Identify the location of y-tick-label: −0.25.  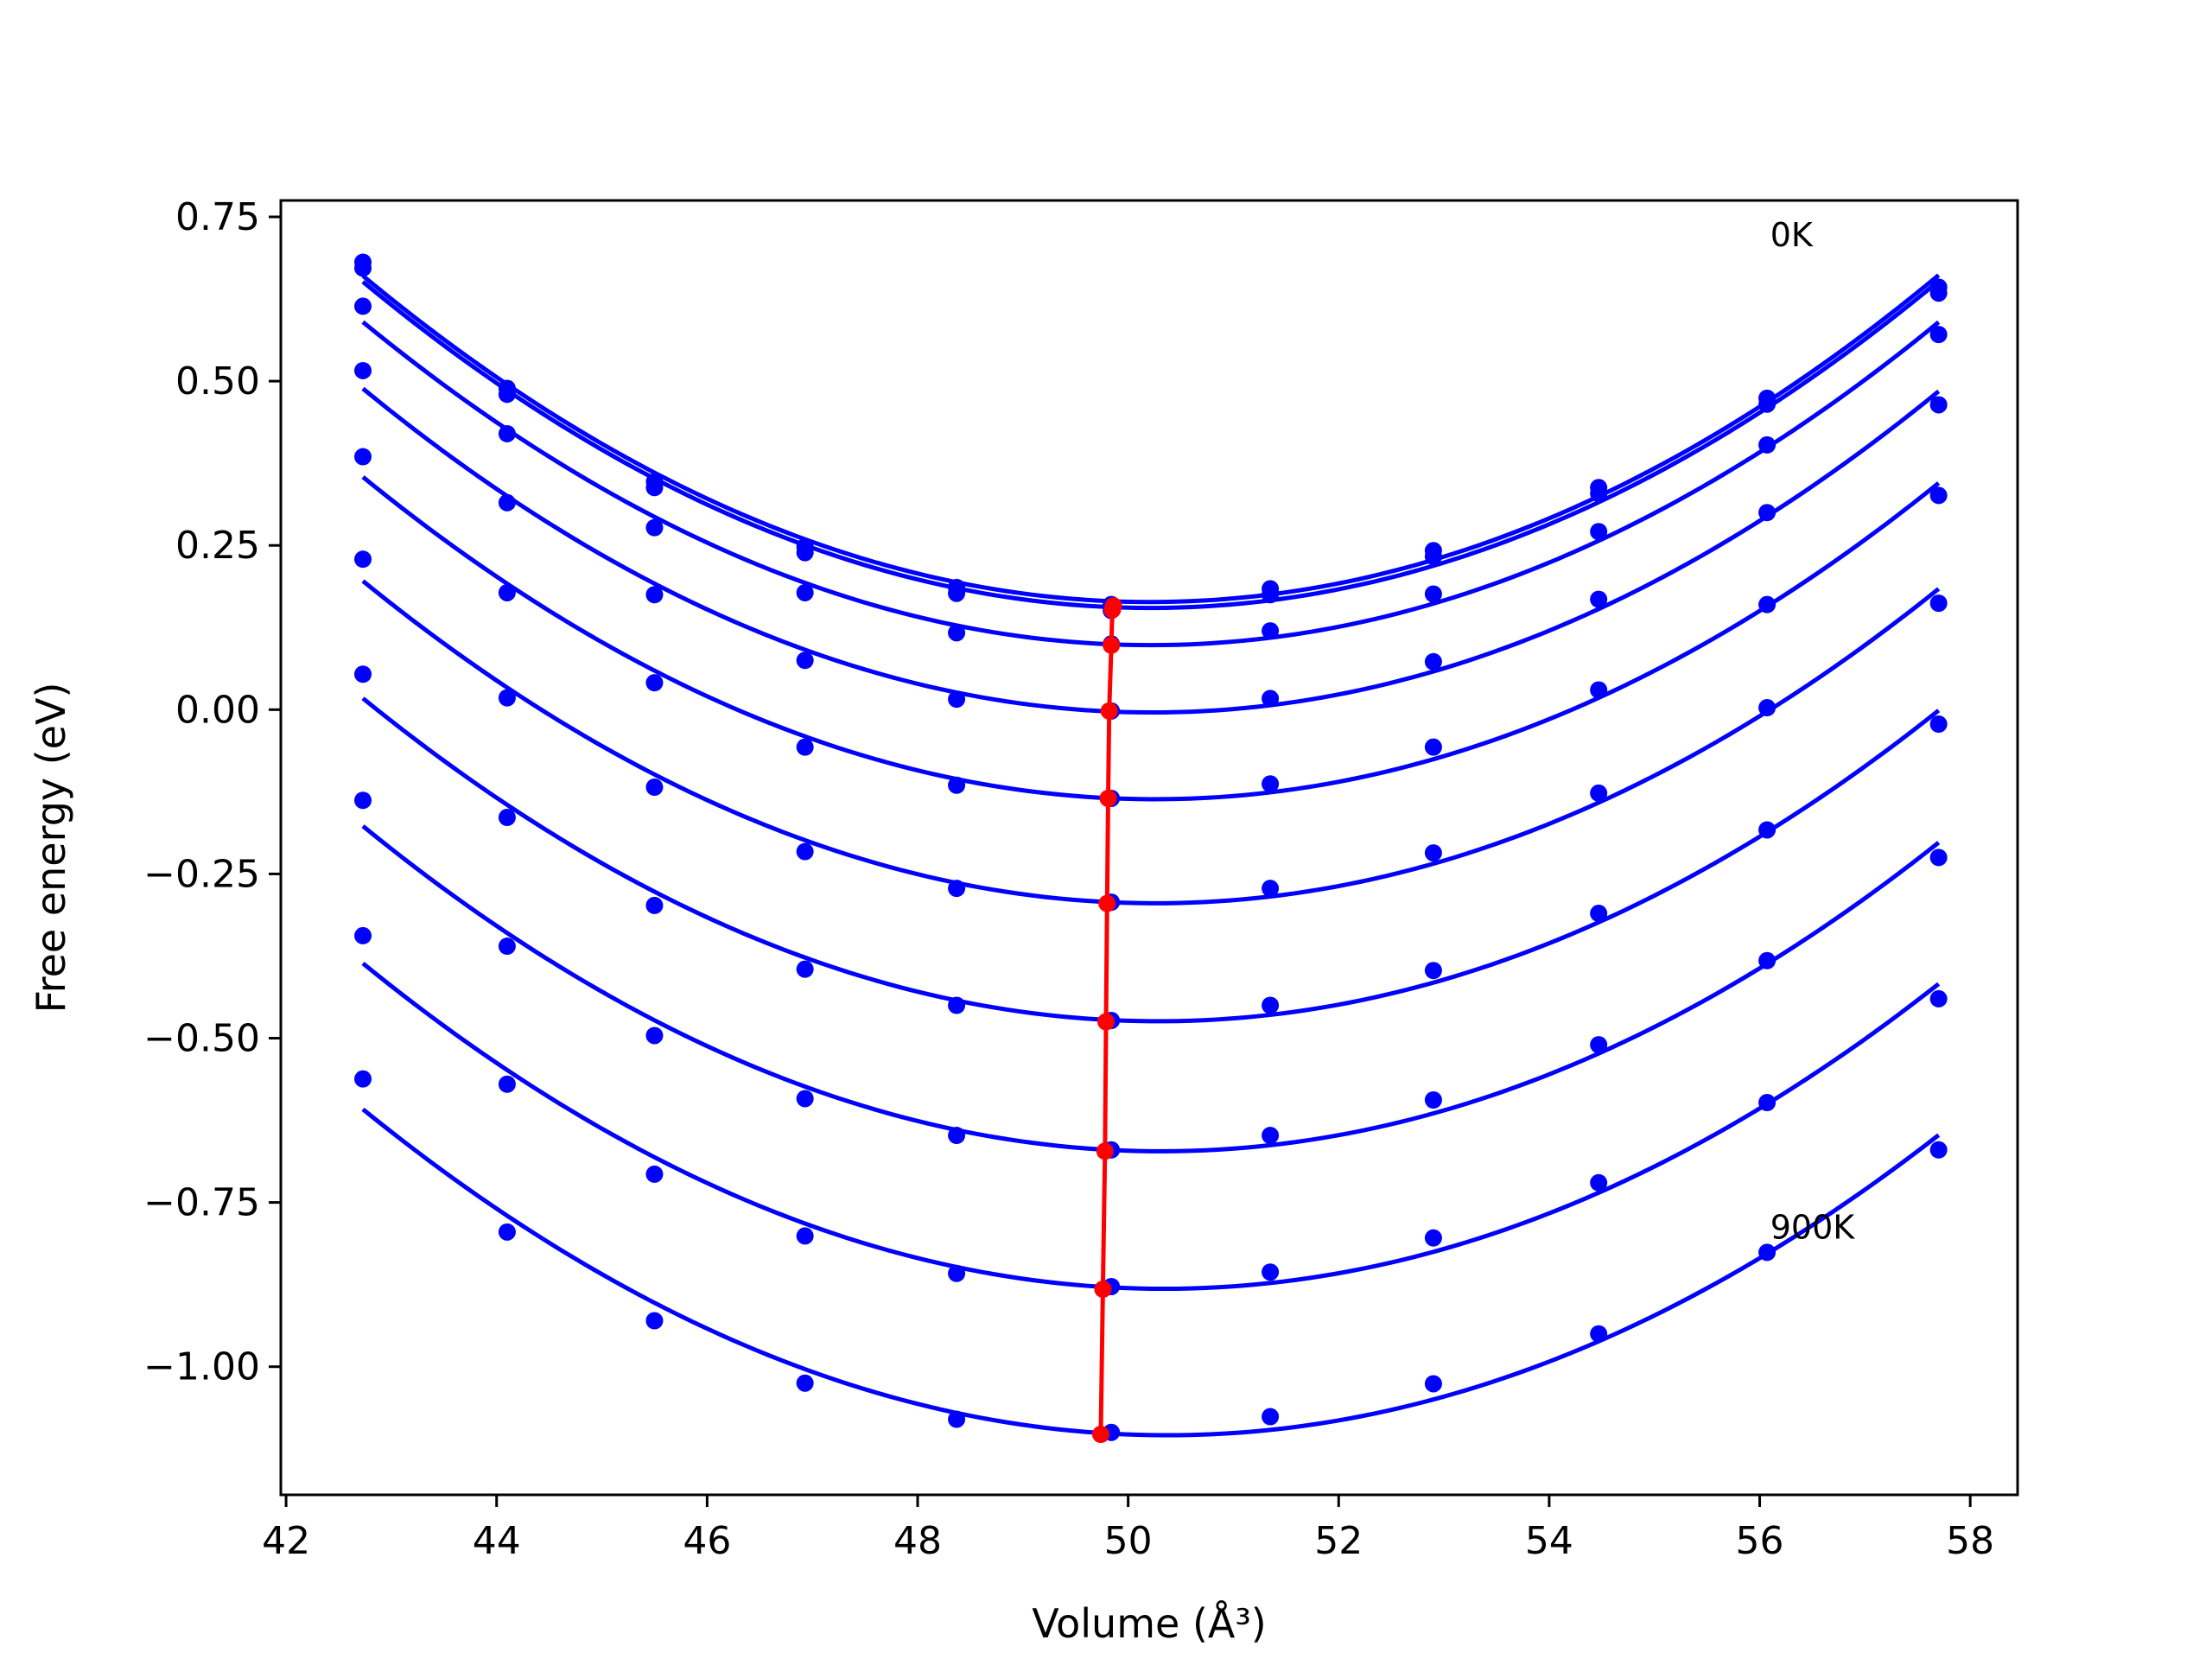
(201, 874).